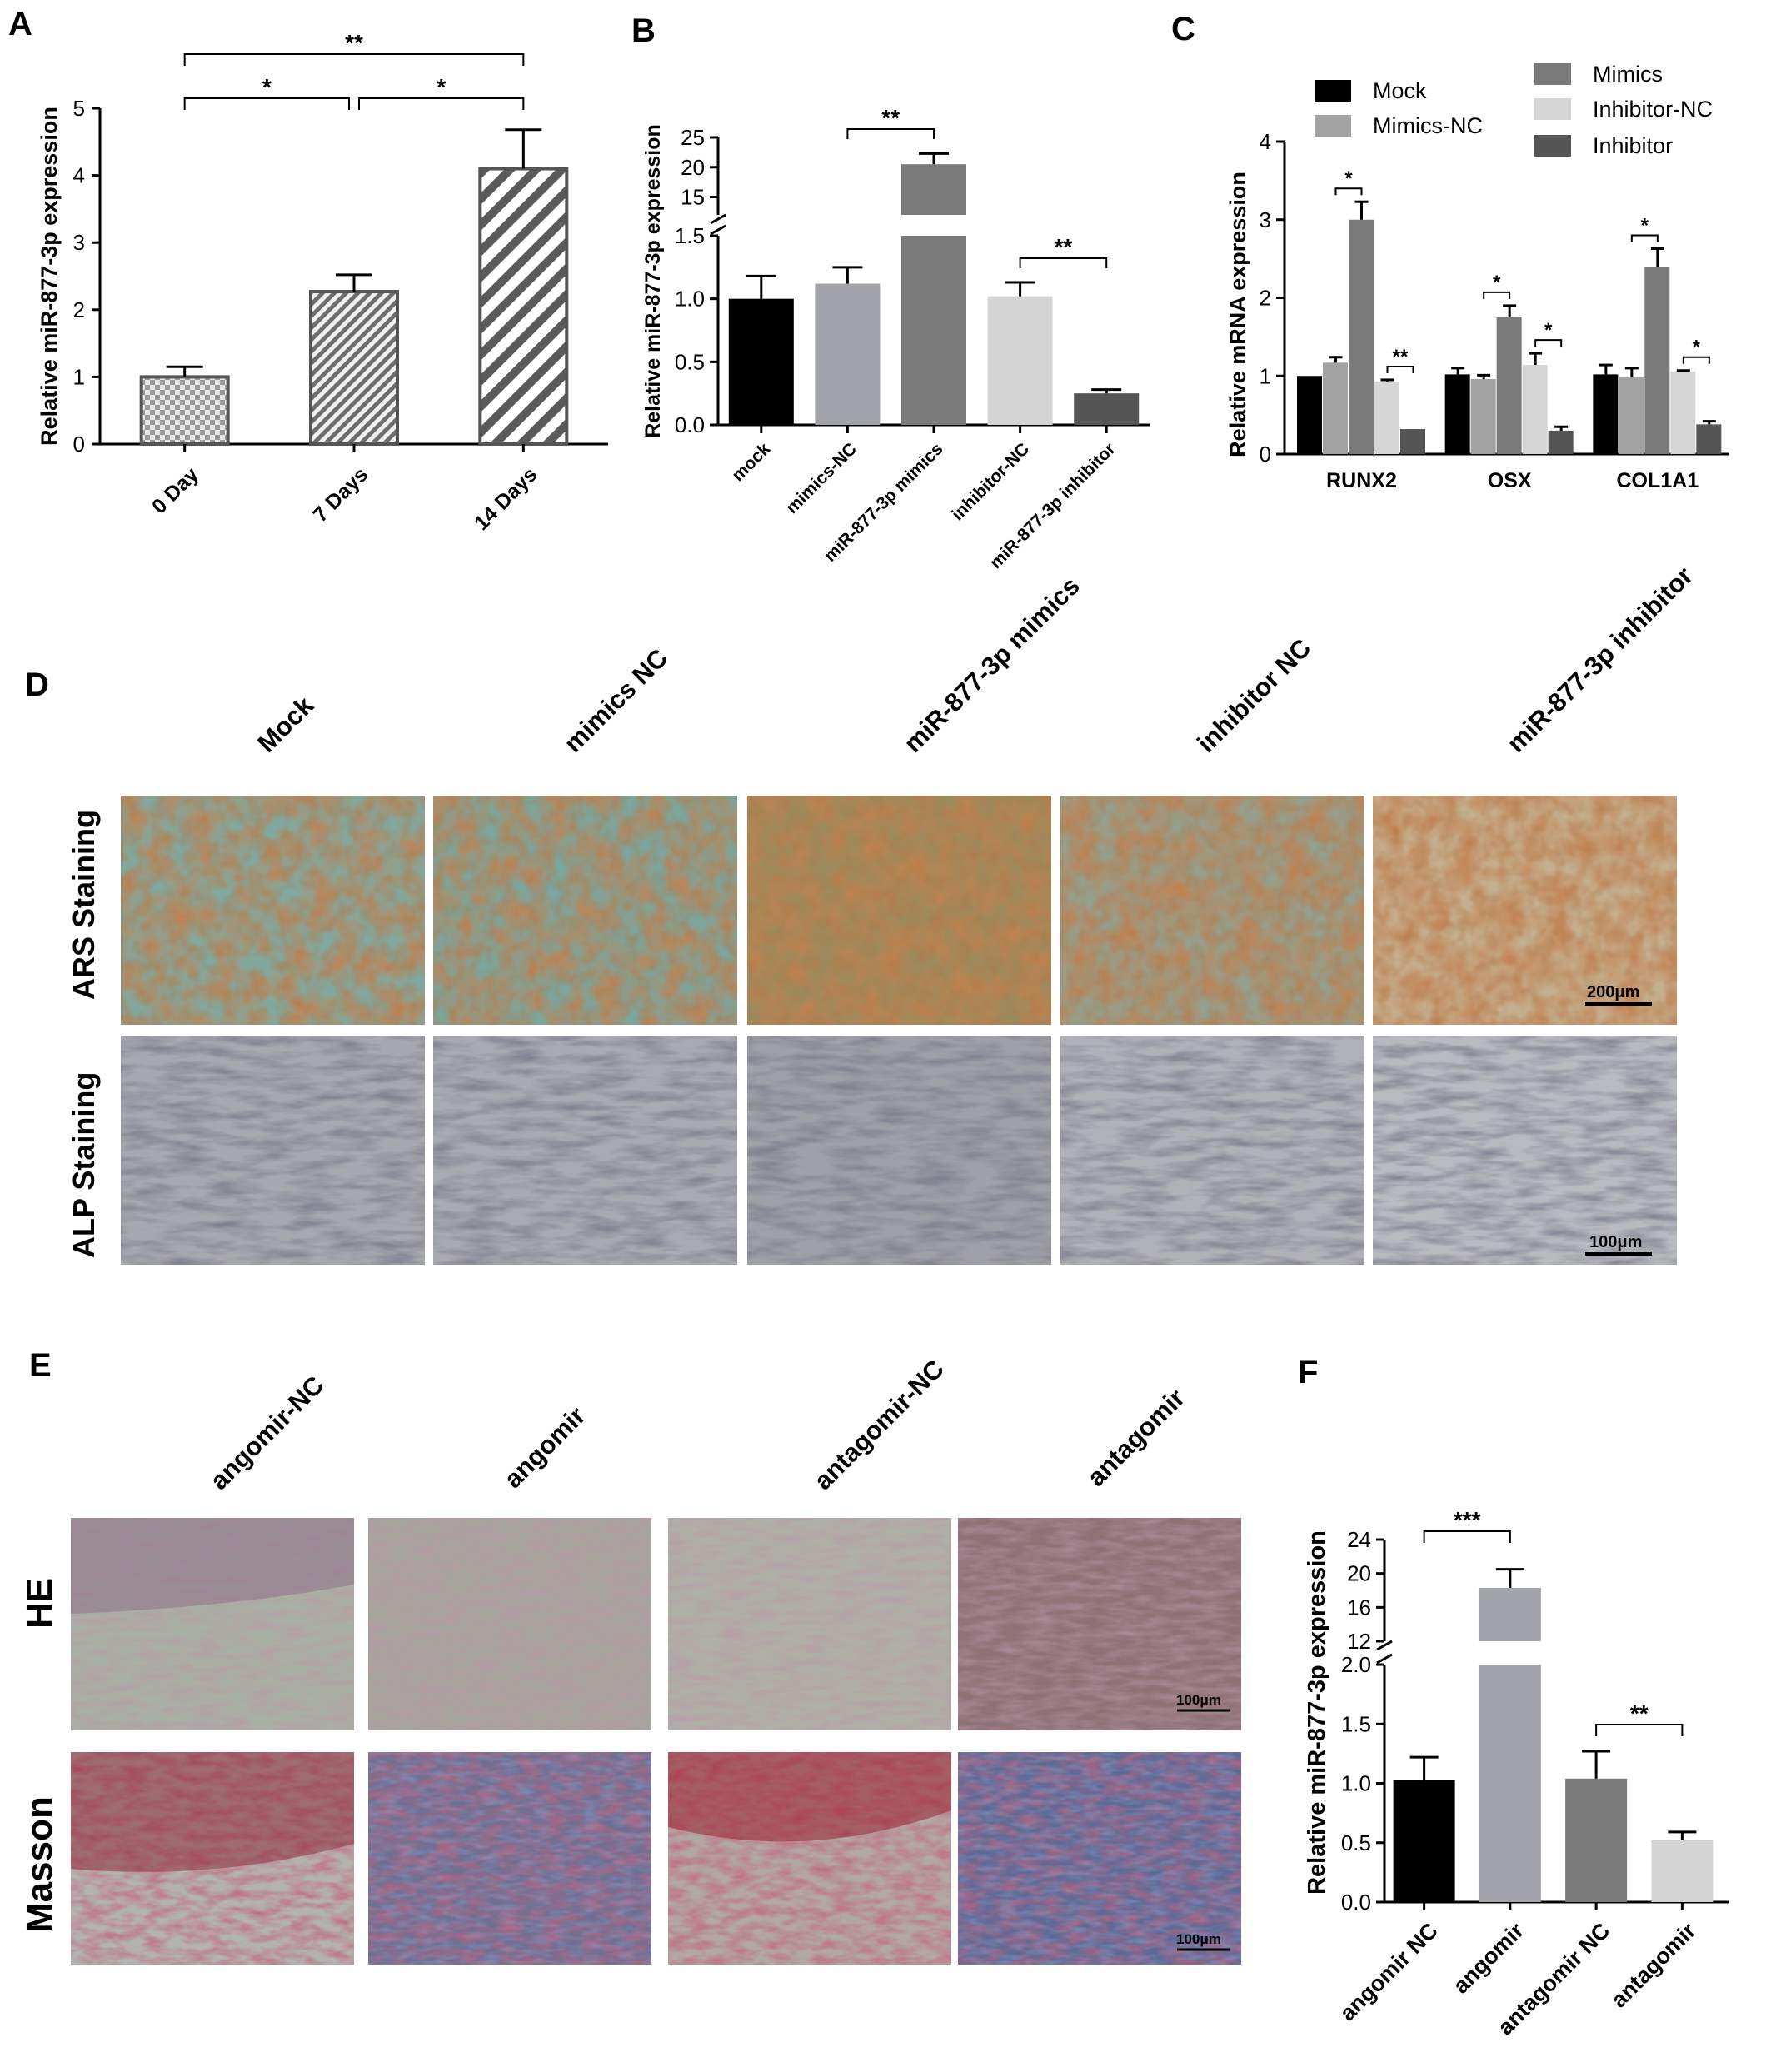  I want to click on c-significance-1-1-label: *, so click(1548, 330).